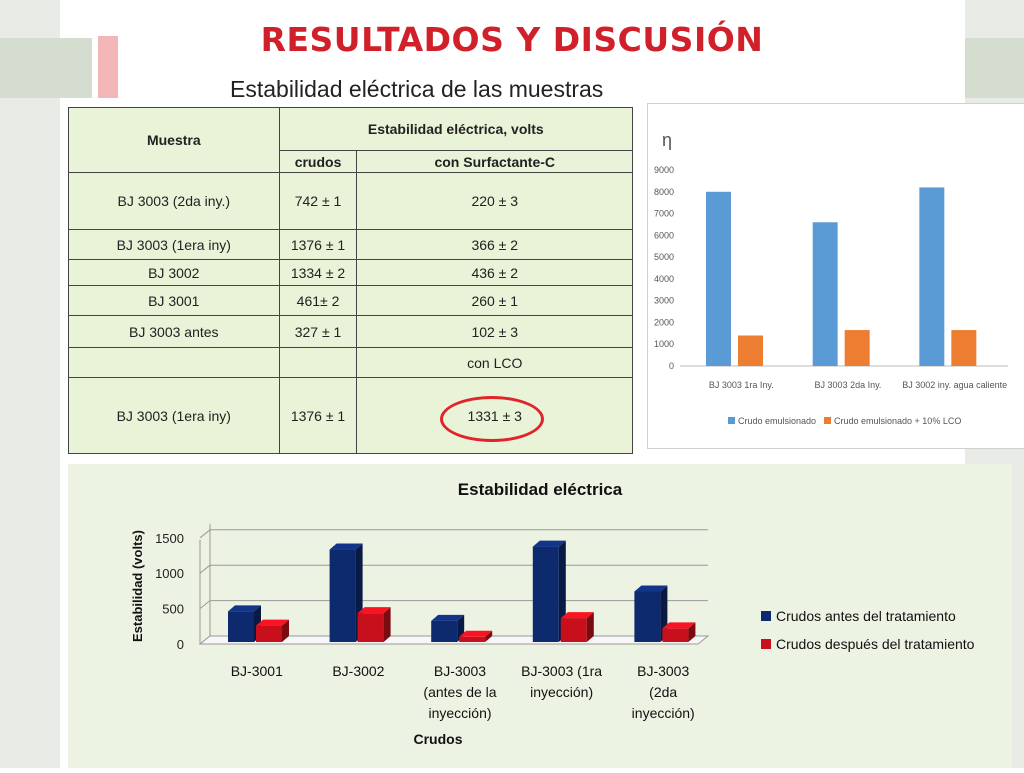 The image size is (1024, 773). I want to click on cell-crudos: 1334 ± 2, so click(318, 272).